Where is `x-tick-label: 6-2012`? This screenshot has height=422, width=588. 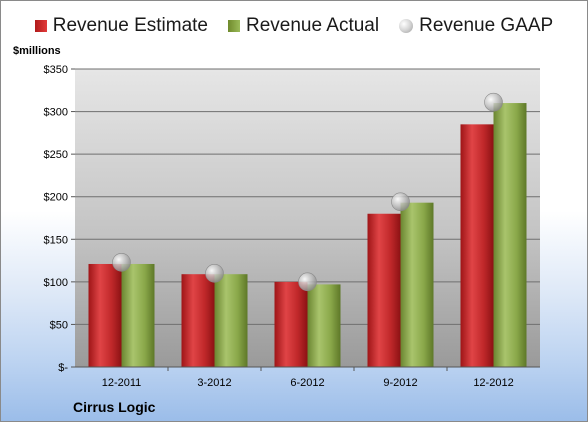
x-tick-label: 6-2012 is located at coordinates (307, 383).